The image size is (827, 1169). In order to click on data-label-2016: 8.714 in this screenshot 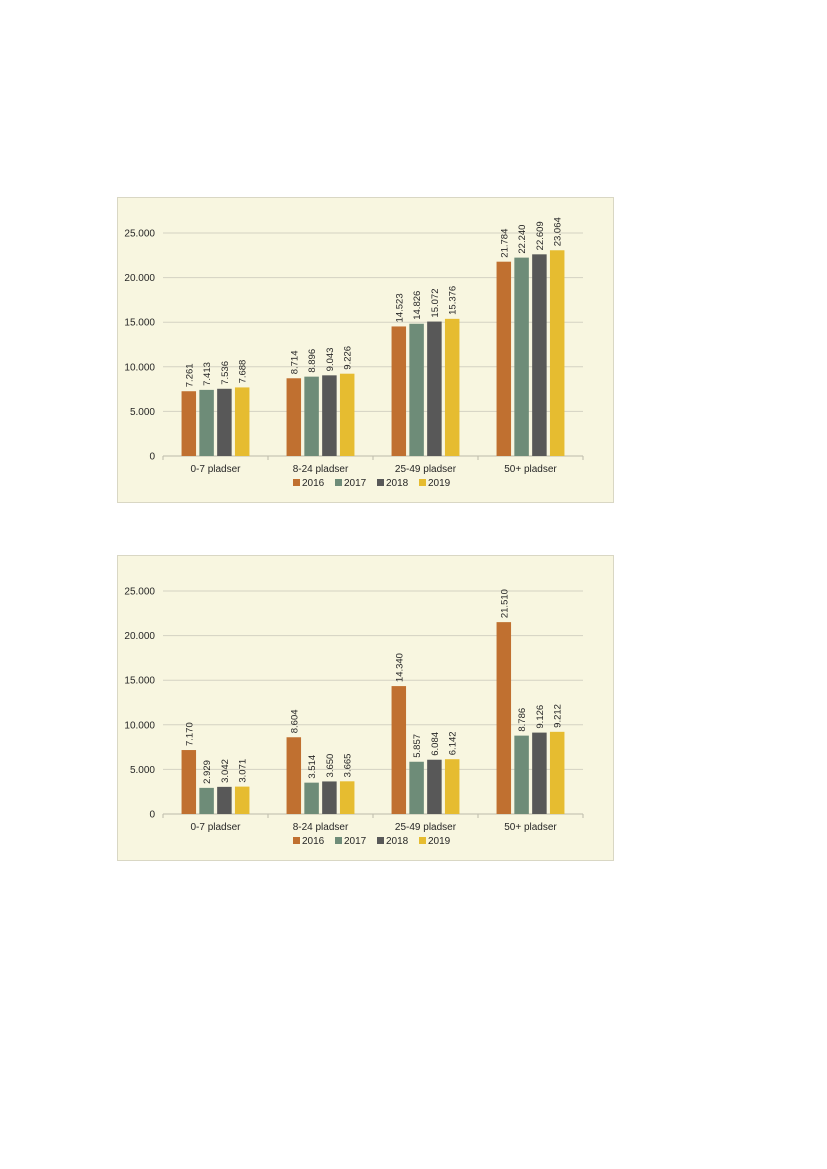, I will do `click(294, 362)`.